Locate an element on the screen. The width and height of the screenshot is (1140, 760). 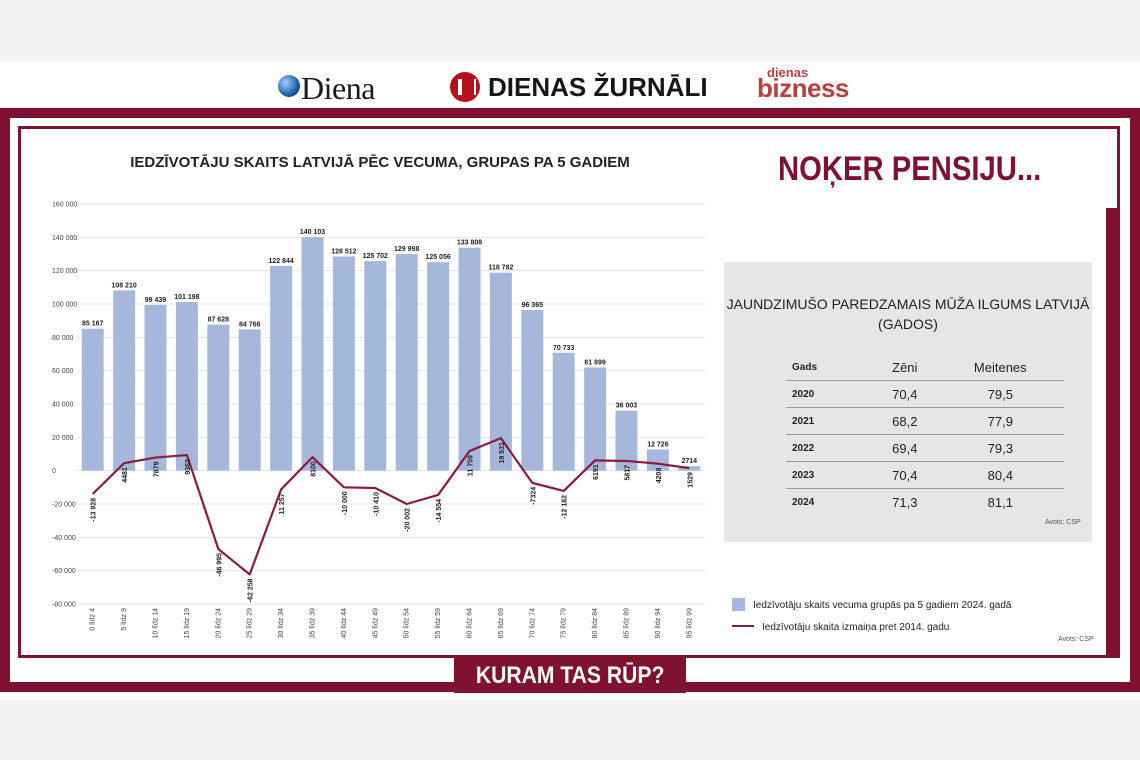
bar-value-label: 125 056 is located at coordinates (437, 257).